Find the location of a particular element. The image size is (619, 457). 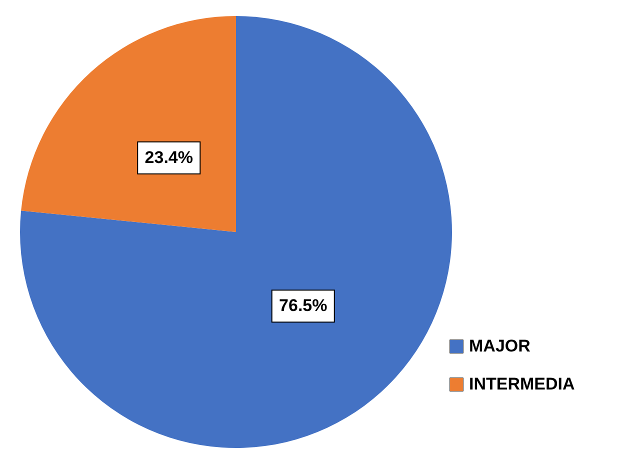

legend-label: INTERMEDIA is located at coordinates (522, 384).